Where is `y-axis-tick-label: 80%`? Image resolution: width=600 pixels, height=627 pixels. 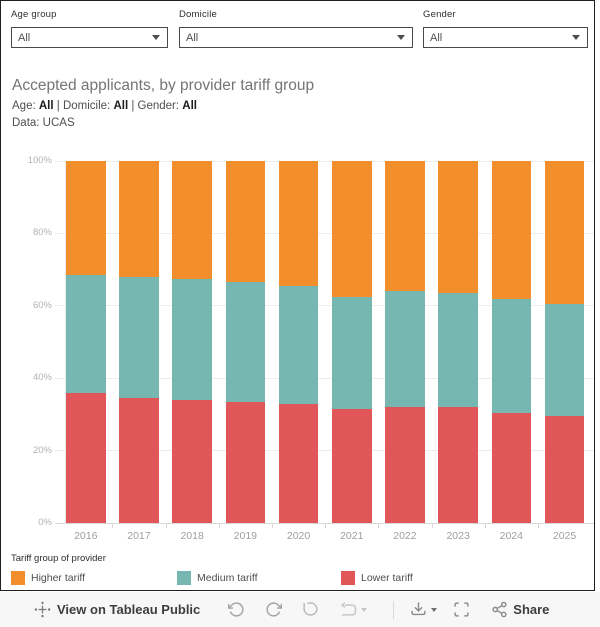 y-axis-tick-label: 80% is located at coordinates (42, 233).